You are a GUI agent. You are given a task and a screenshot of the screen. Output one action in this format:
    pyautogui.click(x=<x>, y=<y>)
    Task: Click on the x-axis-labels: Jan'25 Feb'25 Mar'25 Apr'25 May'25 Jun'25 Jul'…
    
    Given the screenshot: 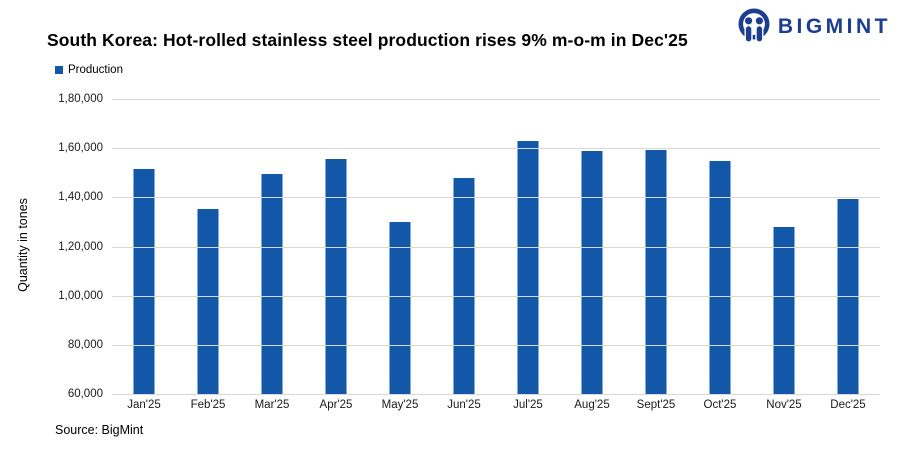 What is the action you would take?
    pyautogui.click(x=496, y=405)
    